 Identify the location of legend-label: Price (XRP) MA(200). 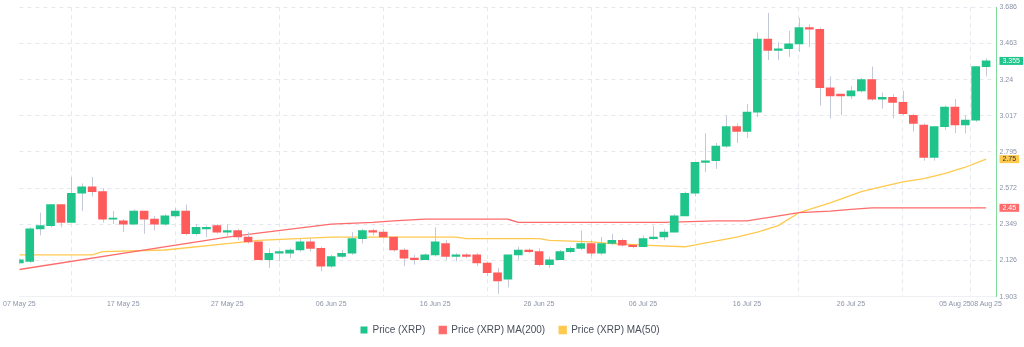
(498, 329).